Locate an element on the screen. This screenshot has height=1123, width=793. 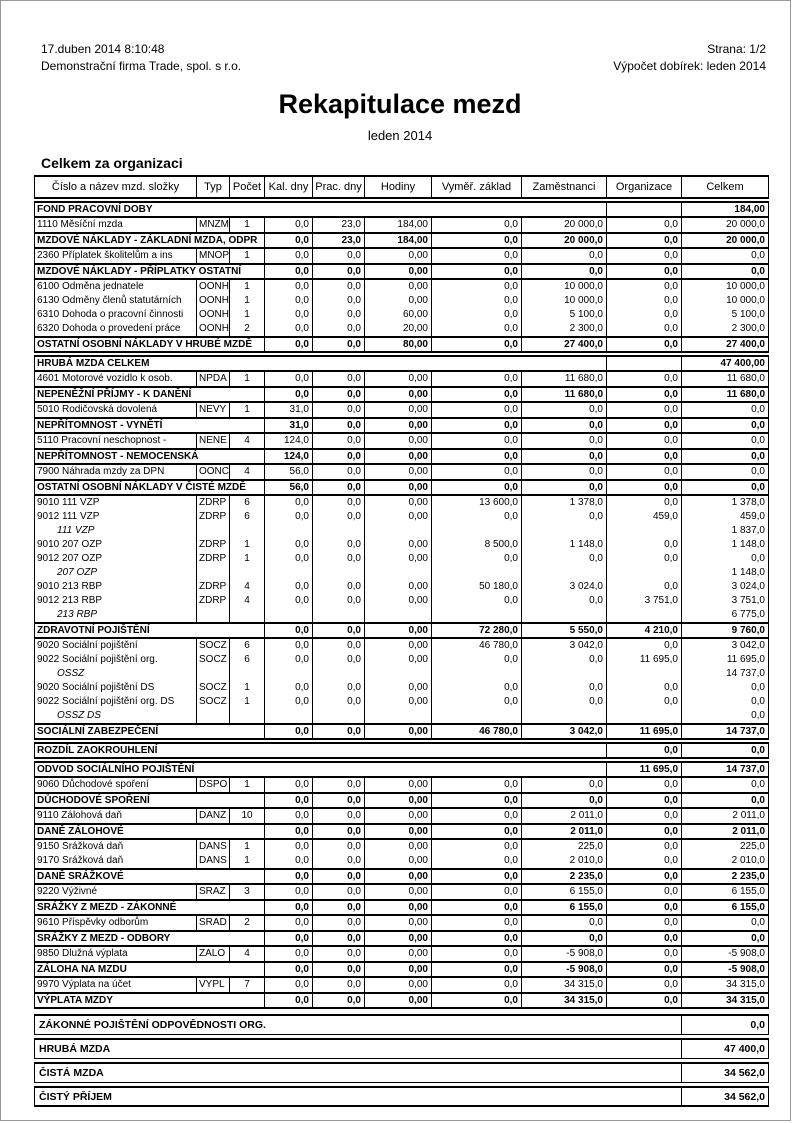
amount-cell: 11 695,0 is located at coordinates (644, 660).